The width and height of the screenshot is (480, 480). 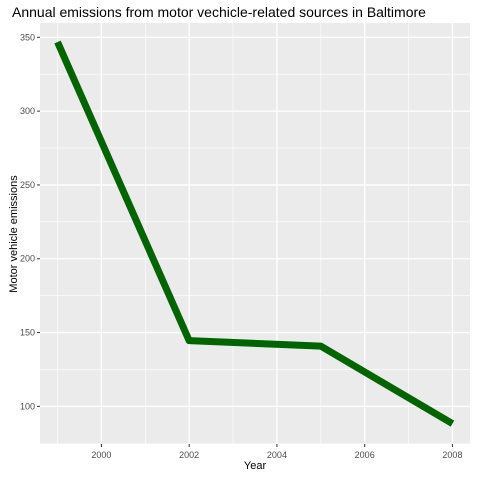 I want to click on y-tick-label: 150, so click(x=27, y=333).